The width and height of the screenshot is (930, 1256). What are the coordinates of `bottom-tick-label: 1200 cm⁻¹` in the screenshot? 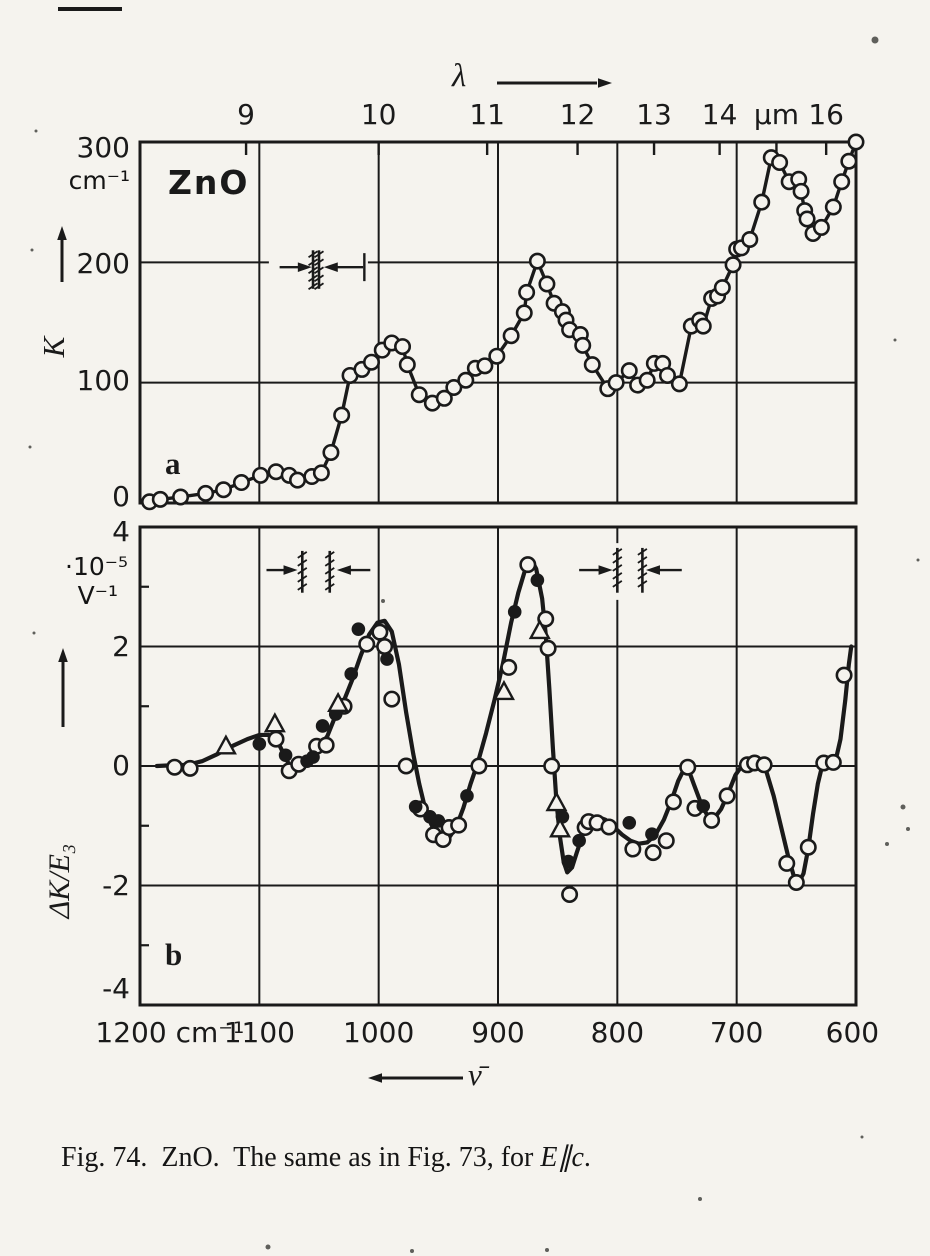 It's located at (170, 1032).